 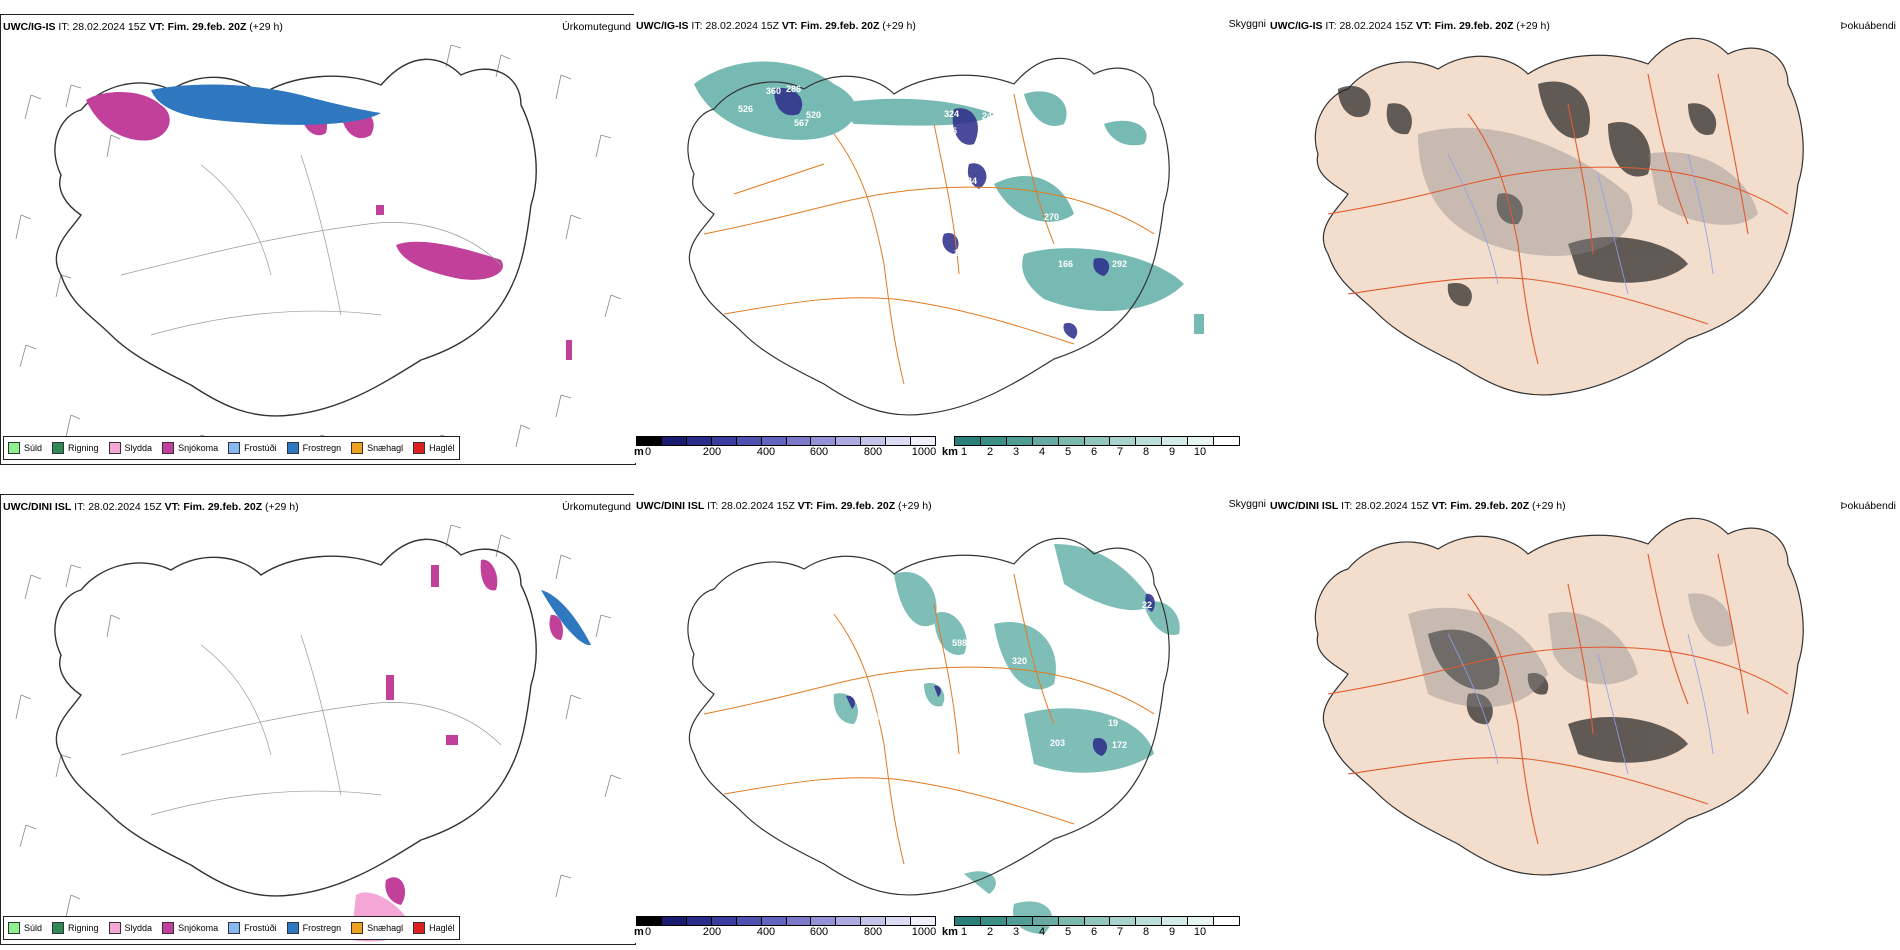 I want to click on legend-label: Frostúði, so click(x=260, y=928).